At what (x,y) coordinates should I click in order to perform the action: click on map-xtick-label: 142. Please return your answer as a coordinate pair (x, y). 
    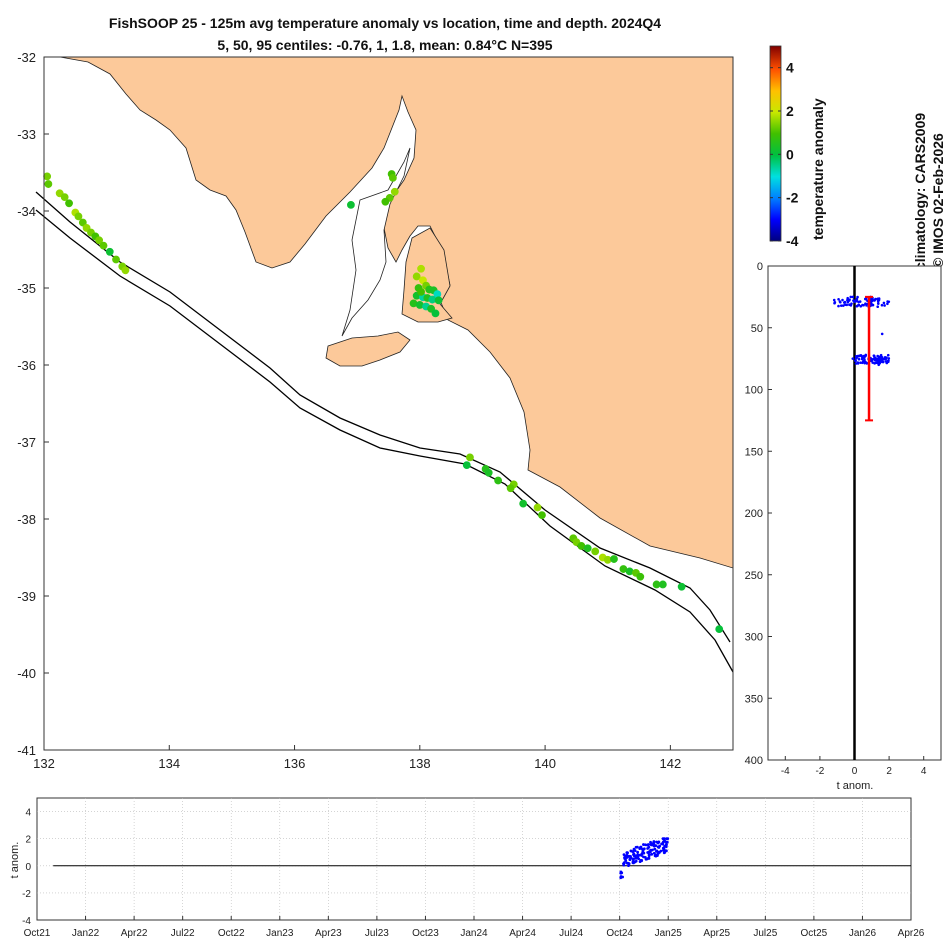
    Looking at the image, I should click on (671, 763).